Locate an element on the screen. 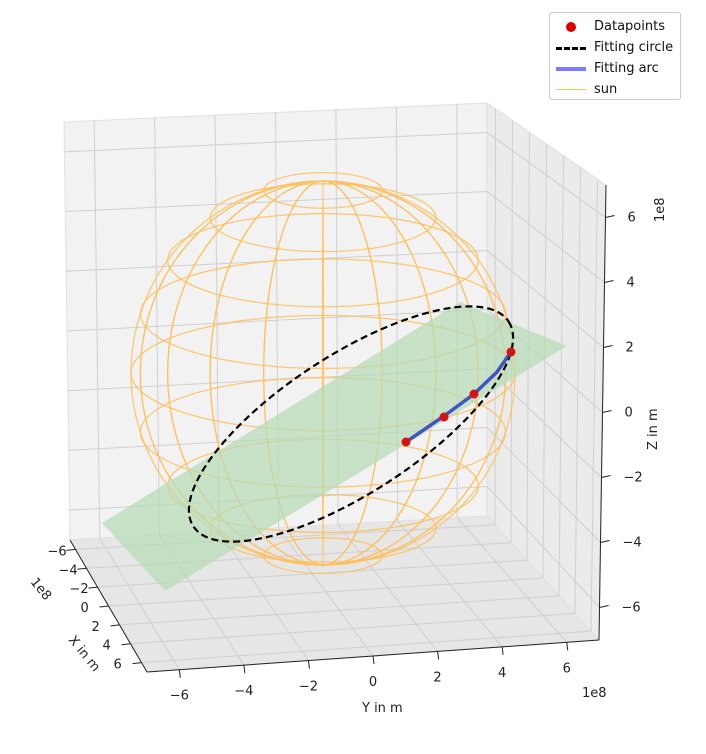 This screenshot has height=754, width=706. y-ticks: −6 −4 −2 0 2 4 6 is located at coordinates (370, 673).